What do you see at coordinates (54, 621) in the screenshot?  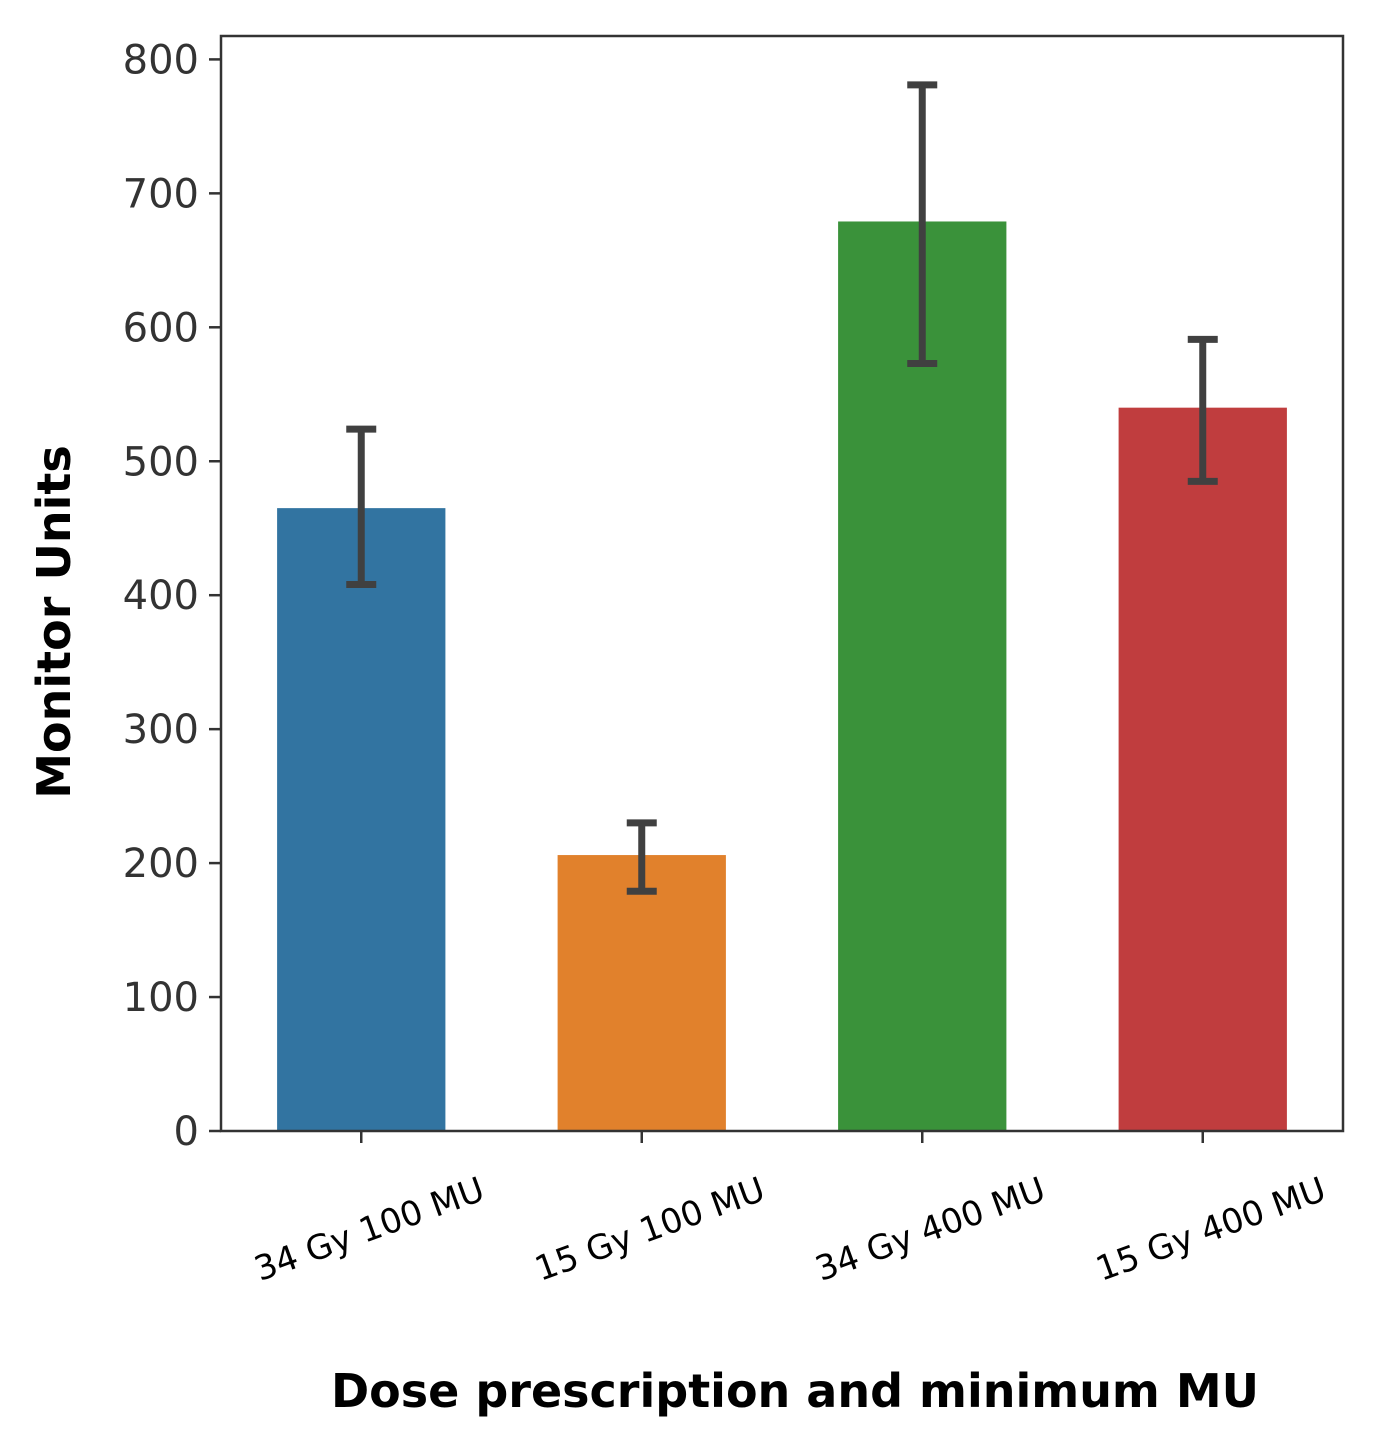 I see `y-axis-title: Monitor Units` at bounding box center [54, 621].